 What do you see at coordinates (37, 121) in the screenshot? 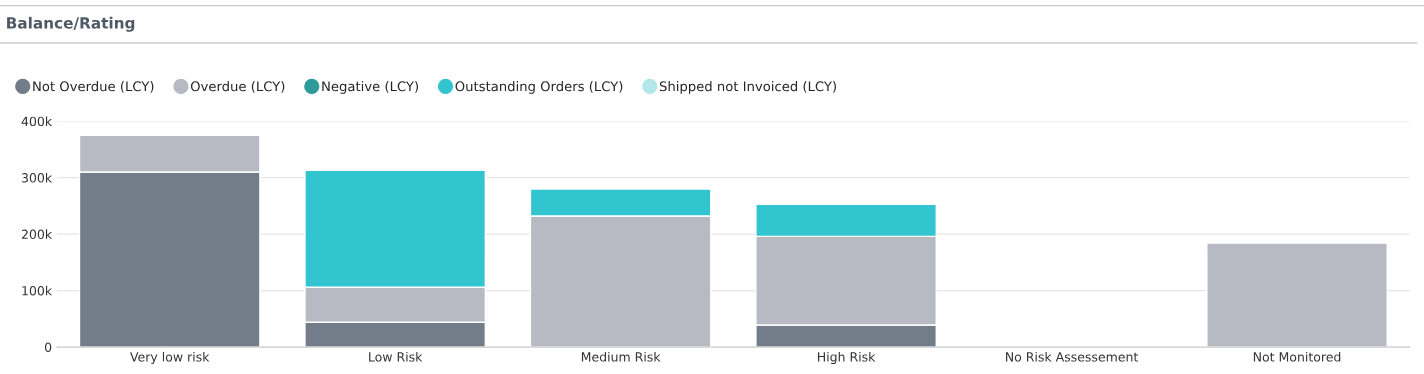
I see `y-tick-label: 400k` at bounding box center [37, 121].